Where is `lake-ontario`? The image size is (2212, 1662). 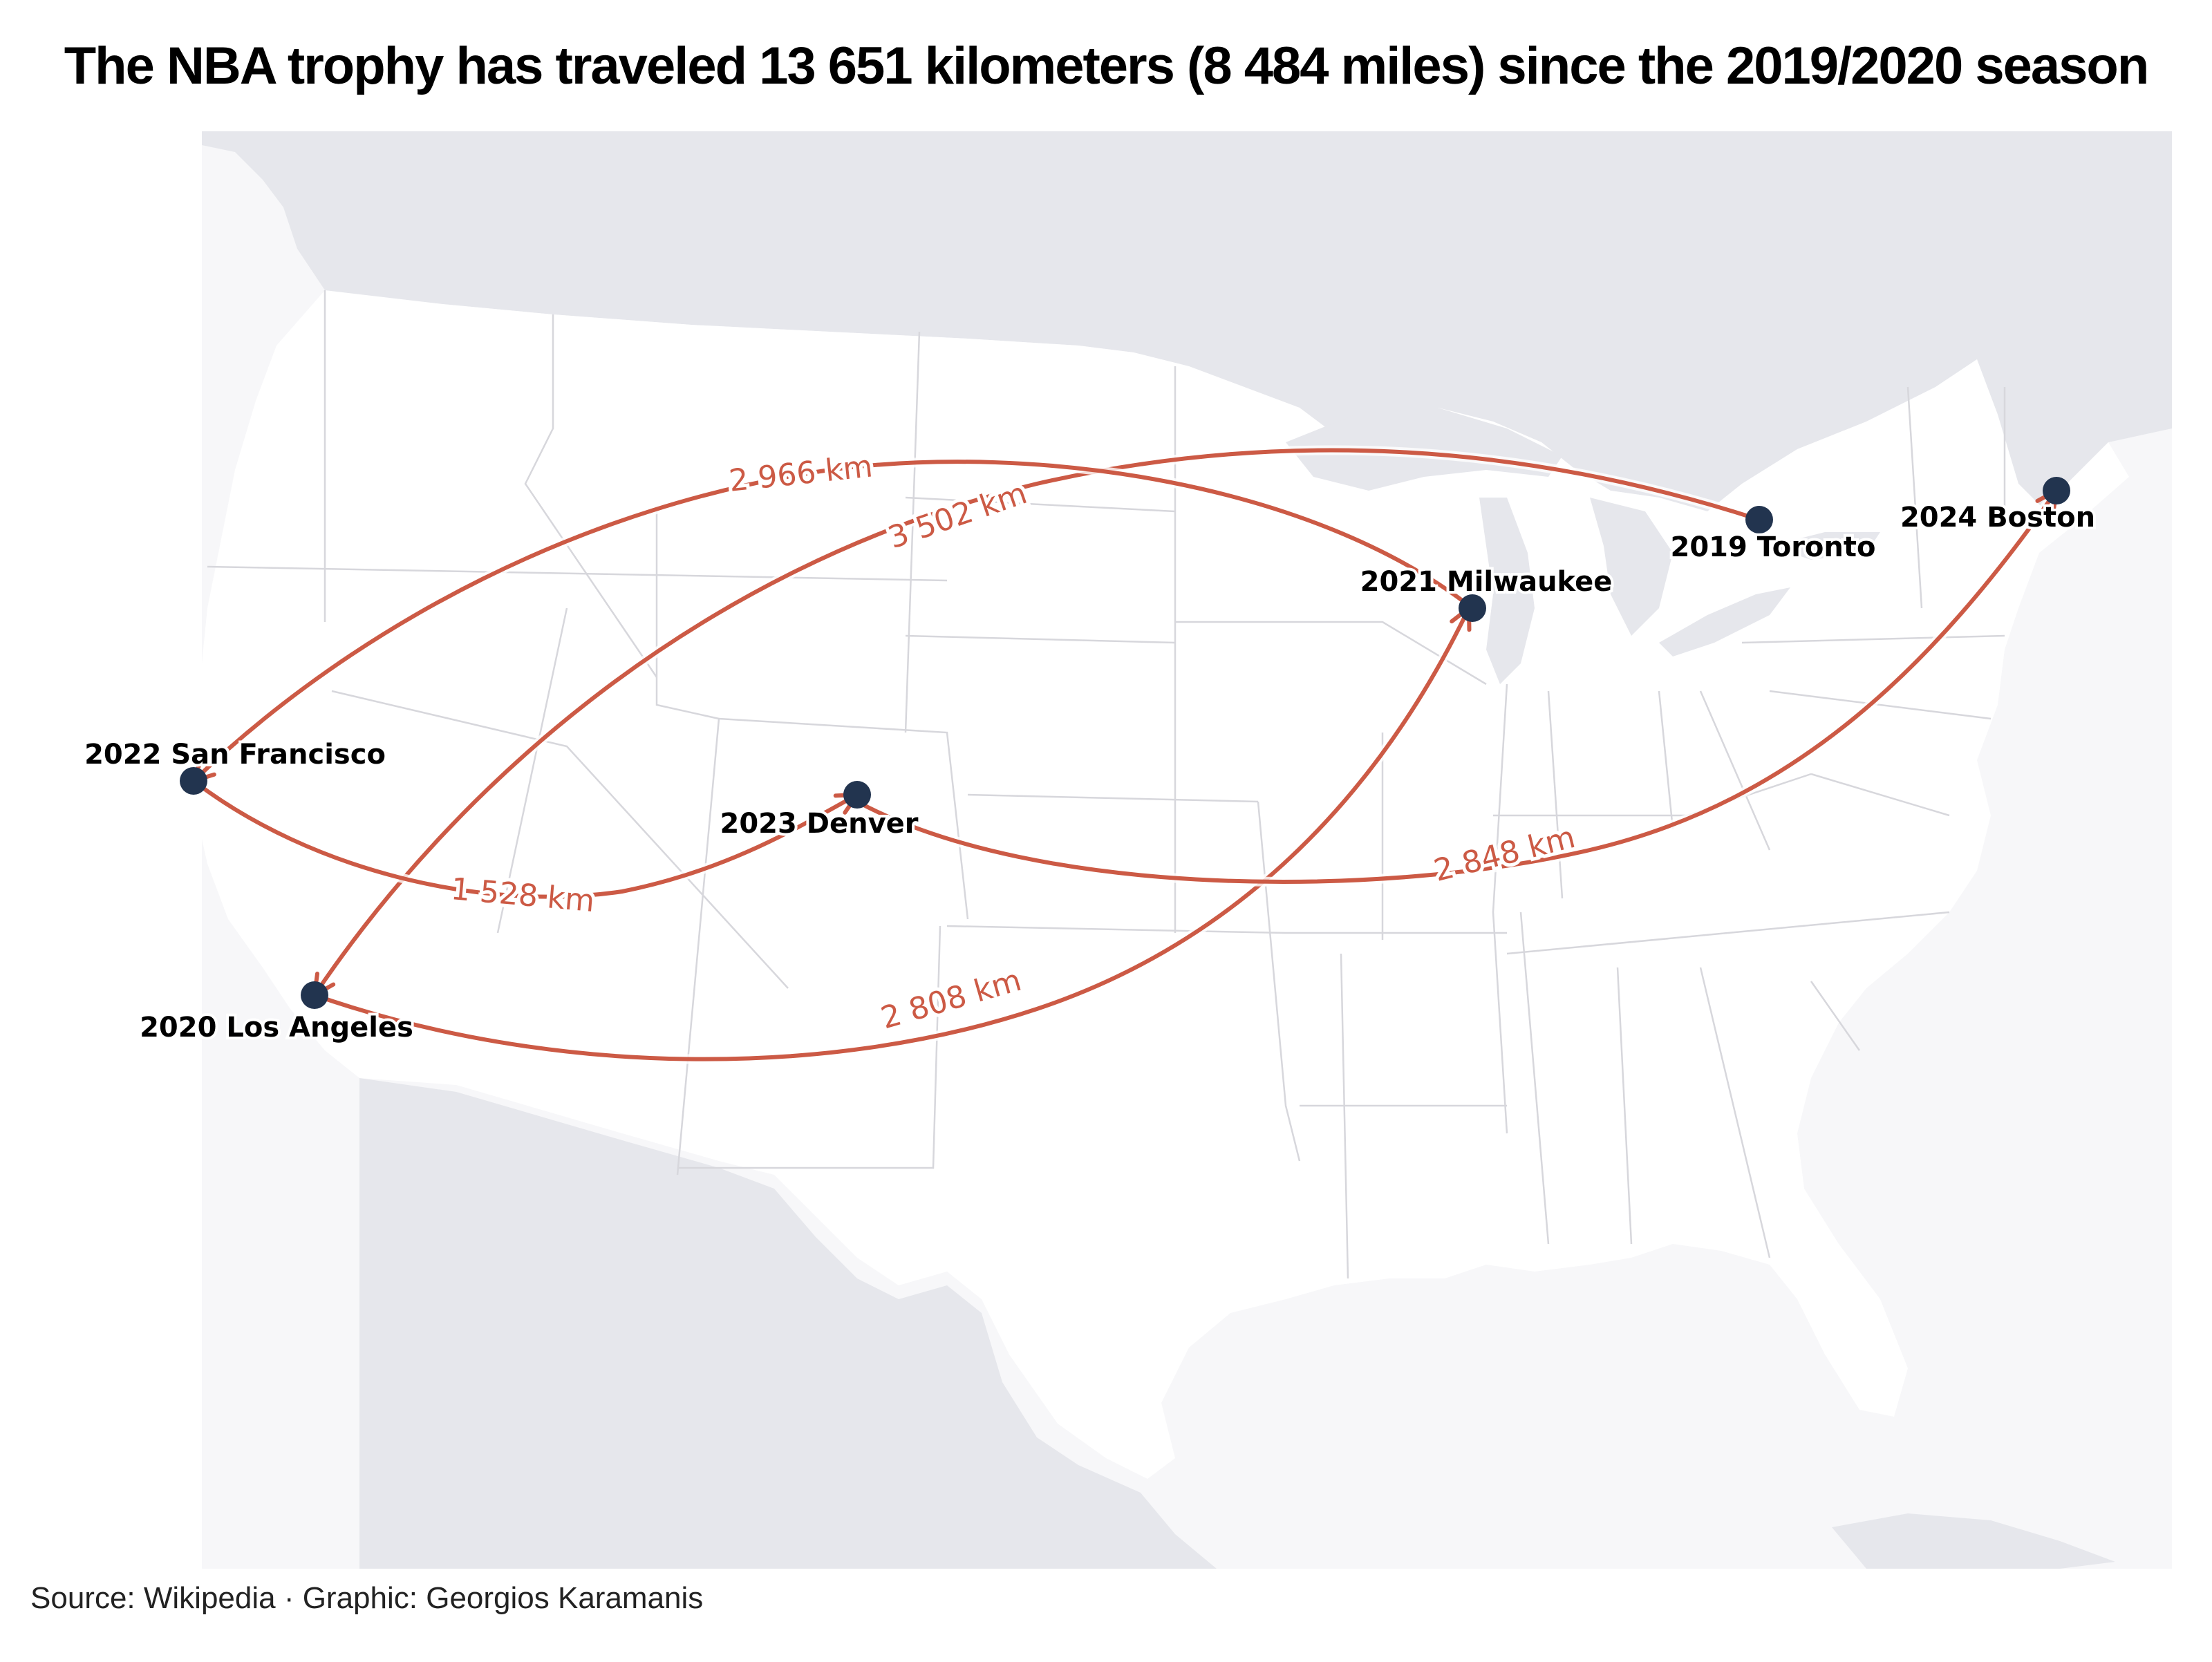
lake-ontario is located at coordinates (1825, 546).